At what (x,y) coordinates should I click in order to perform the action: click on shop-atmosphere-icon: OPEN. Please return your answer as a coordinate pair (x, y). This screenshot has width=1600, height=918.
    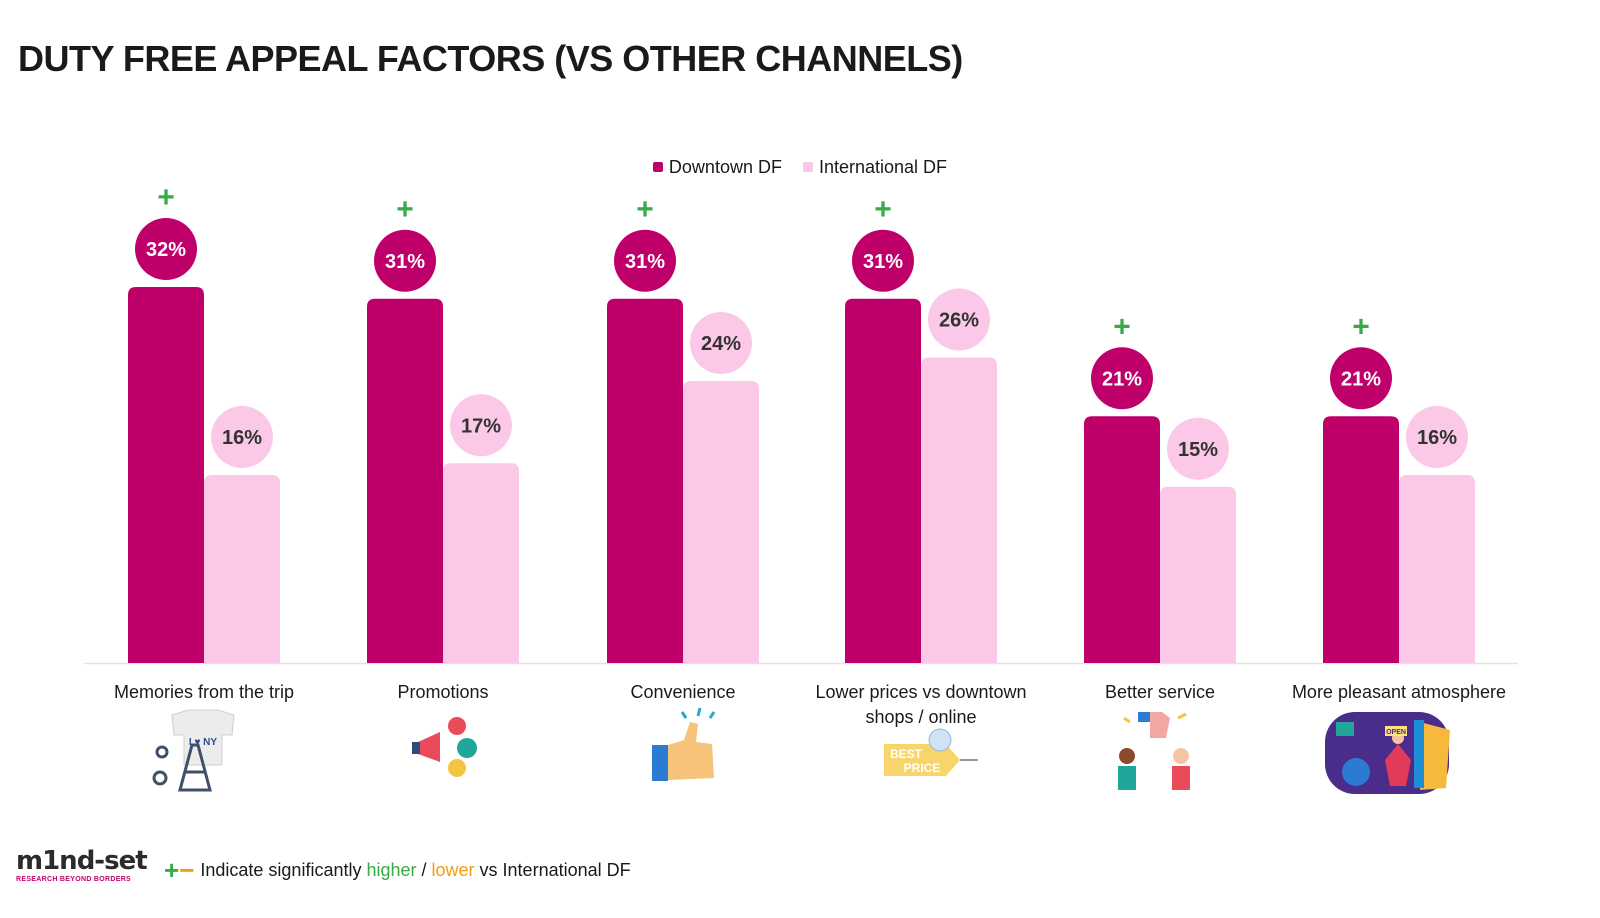
    Looking at the image, I should click on (1387, 753).